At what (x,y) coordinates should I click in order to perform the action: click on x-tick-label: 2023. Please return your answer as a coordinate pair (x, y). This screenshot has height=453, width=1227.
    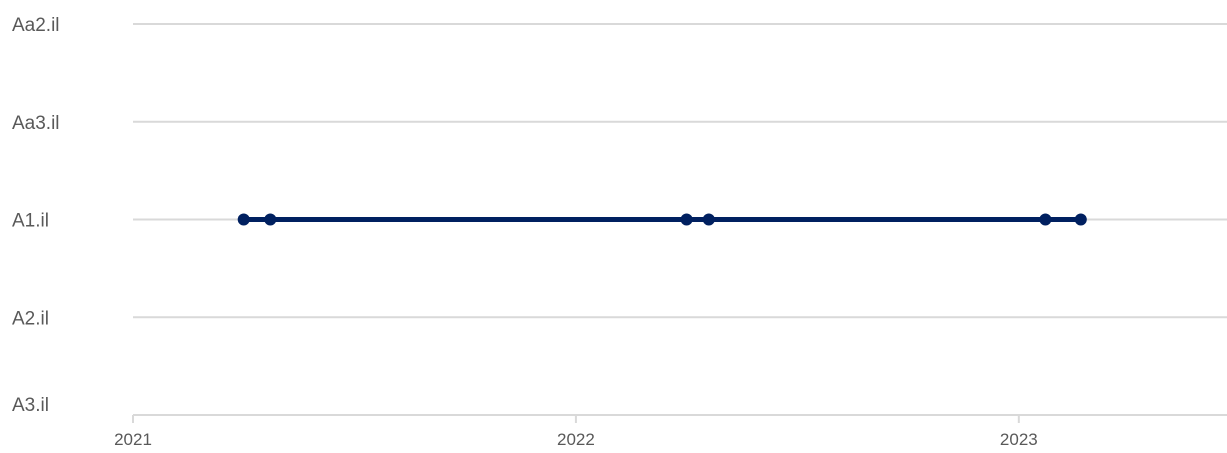
    Looking at the image, I should click on (1019, 439).